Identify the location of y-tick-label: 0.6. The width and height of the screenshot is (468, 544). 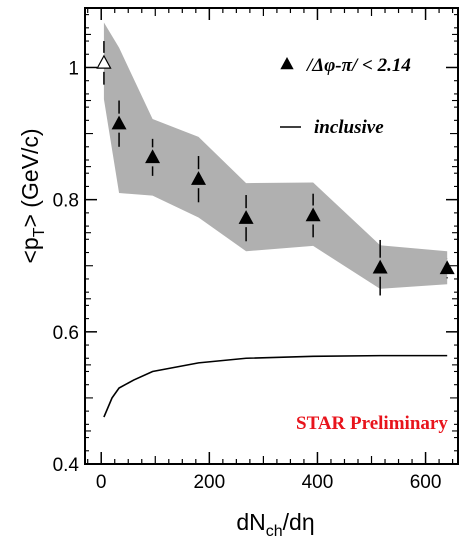
(66, 333).